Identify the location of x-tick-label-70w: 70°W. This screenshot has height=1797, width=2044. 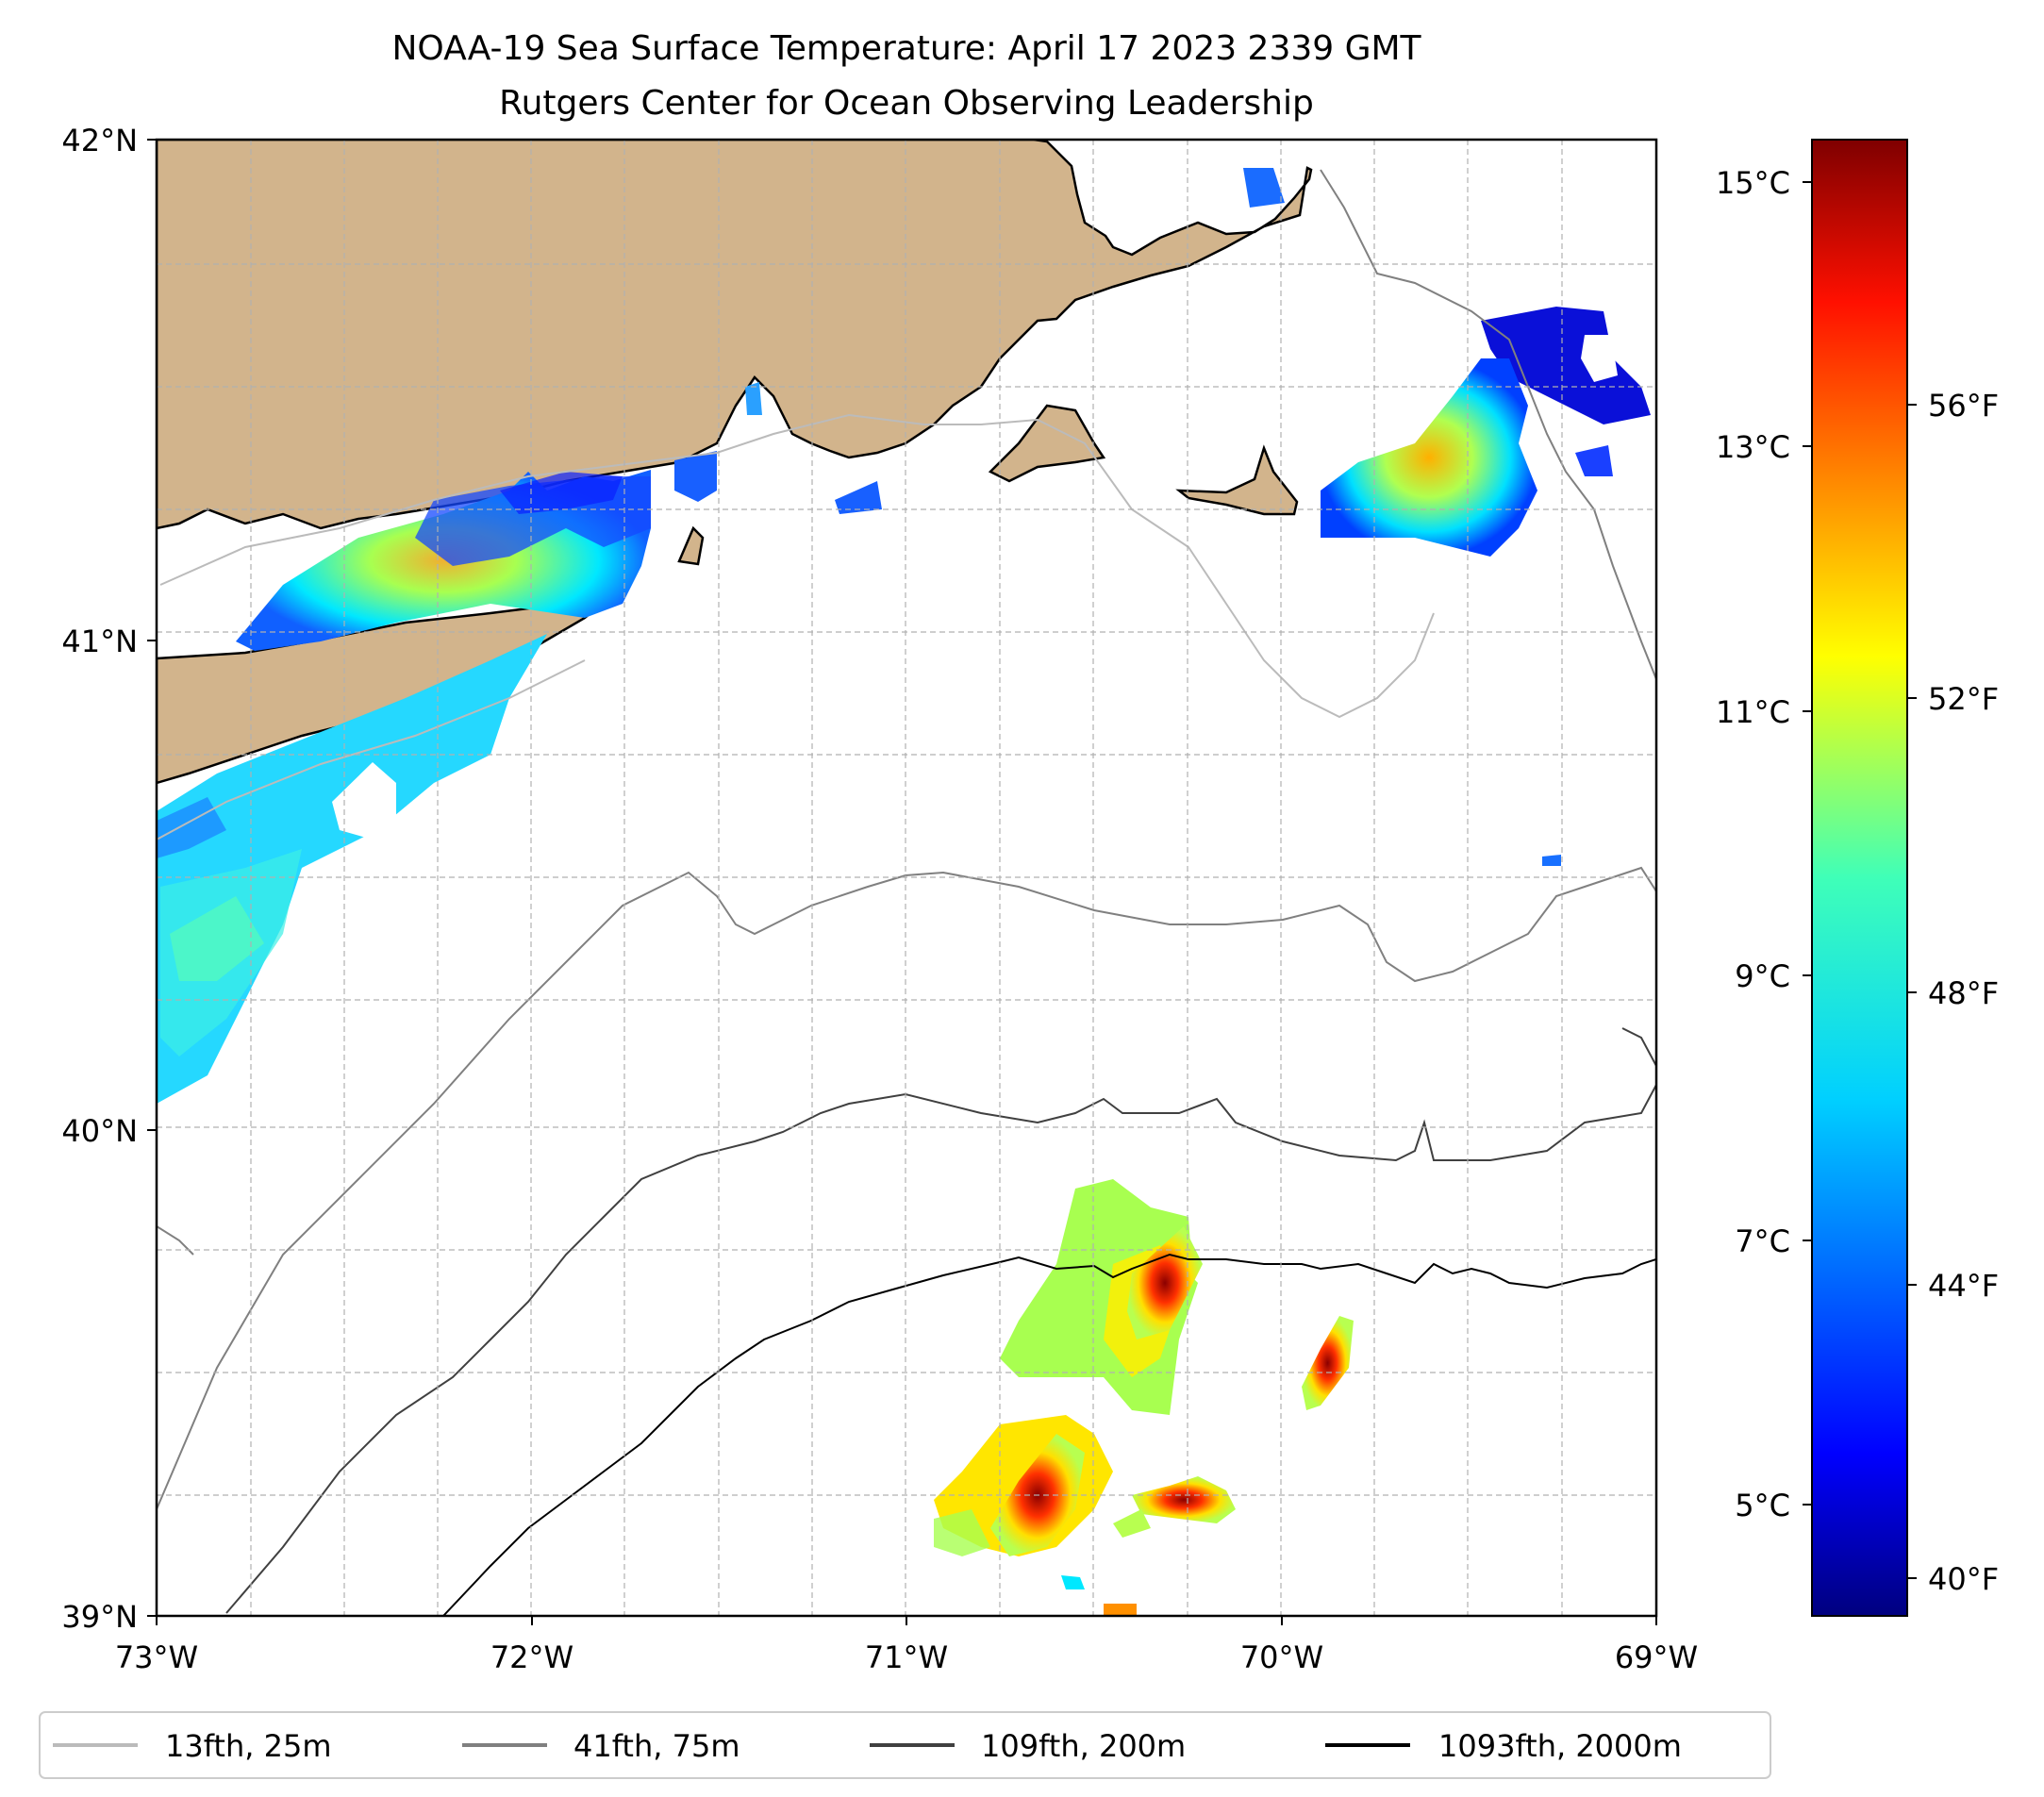
(1282, 1657).